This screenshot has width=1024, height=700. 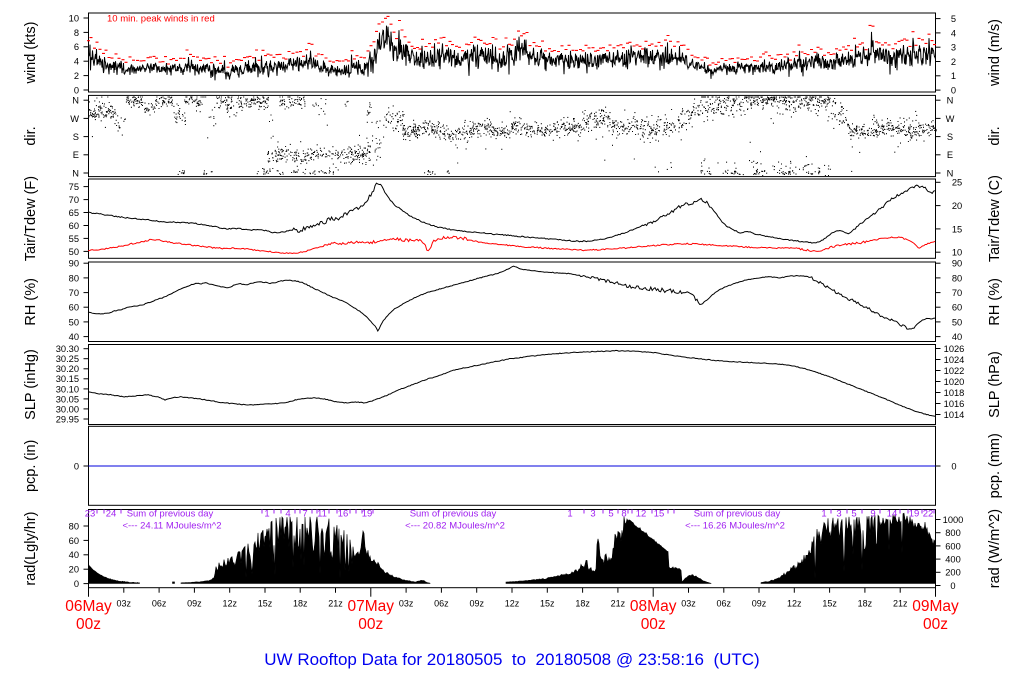 What do you see at coordinates (737, 514) in the screenshot?
I see `svg-text: Sum of previous day` at bounding box center [737, 514].